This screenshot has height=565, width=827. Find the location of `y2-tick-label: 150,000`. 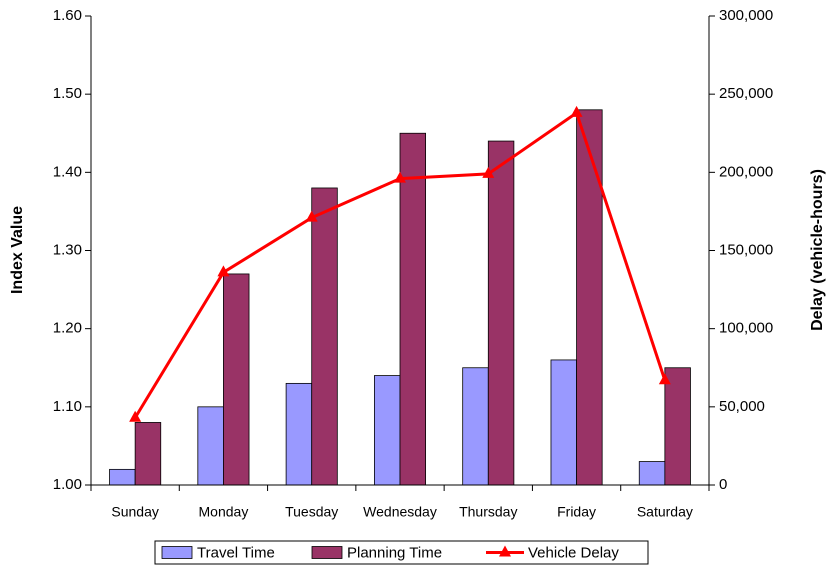

y2-tick-label: 150,000 is located at coordinates (746, 249).